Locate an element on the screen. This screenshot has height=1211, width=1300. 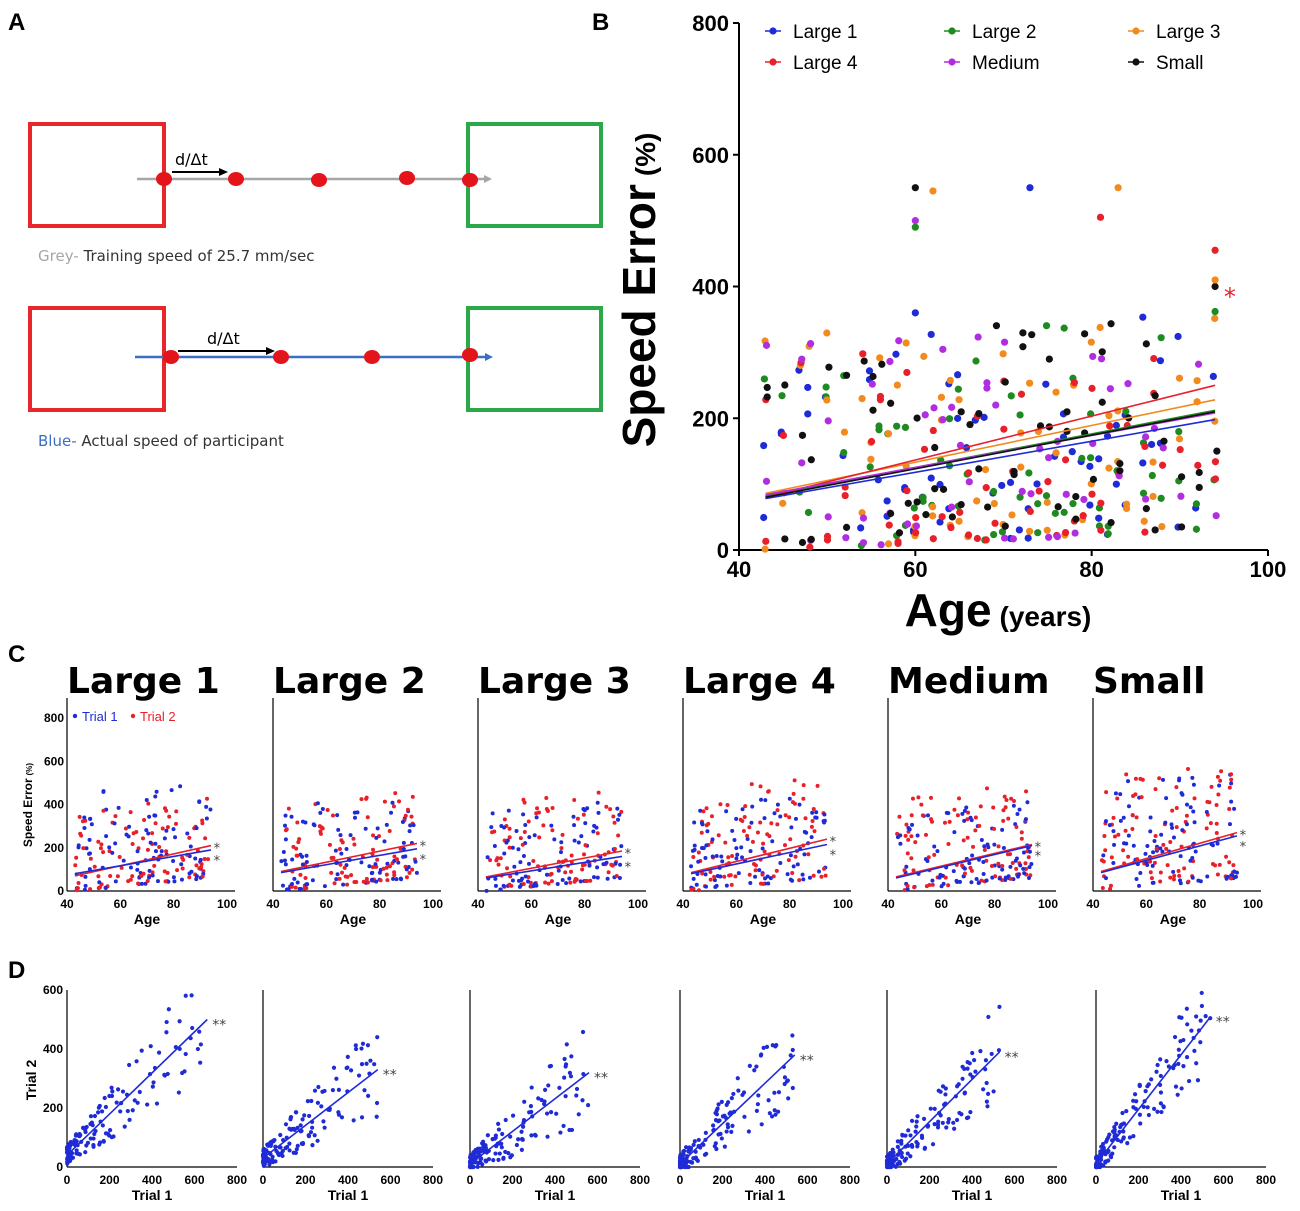
actual-vector-label: d/Δt is located at coordinates (223, 338).